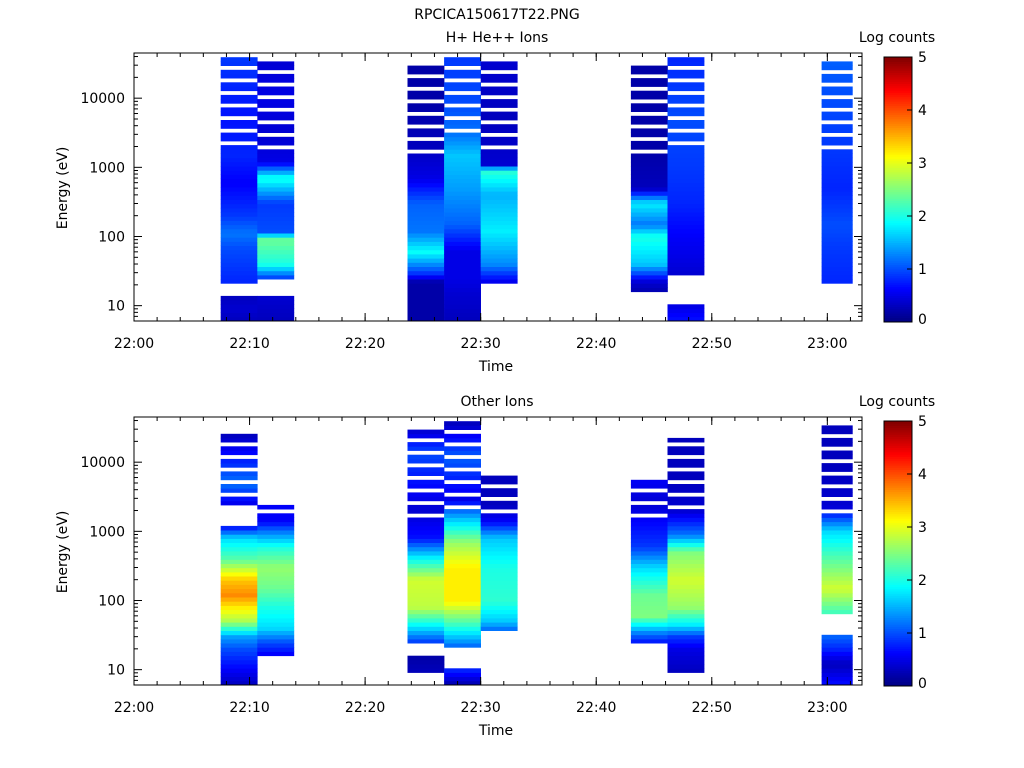 Image resolution: width=1024 pixels, height=768 pixels. I want to click on colorbar-tick-label: 5, so click(922, 422).